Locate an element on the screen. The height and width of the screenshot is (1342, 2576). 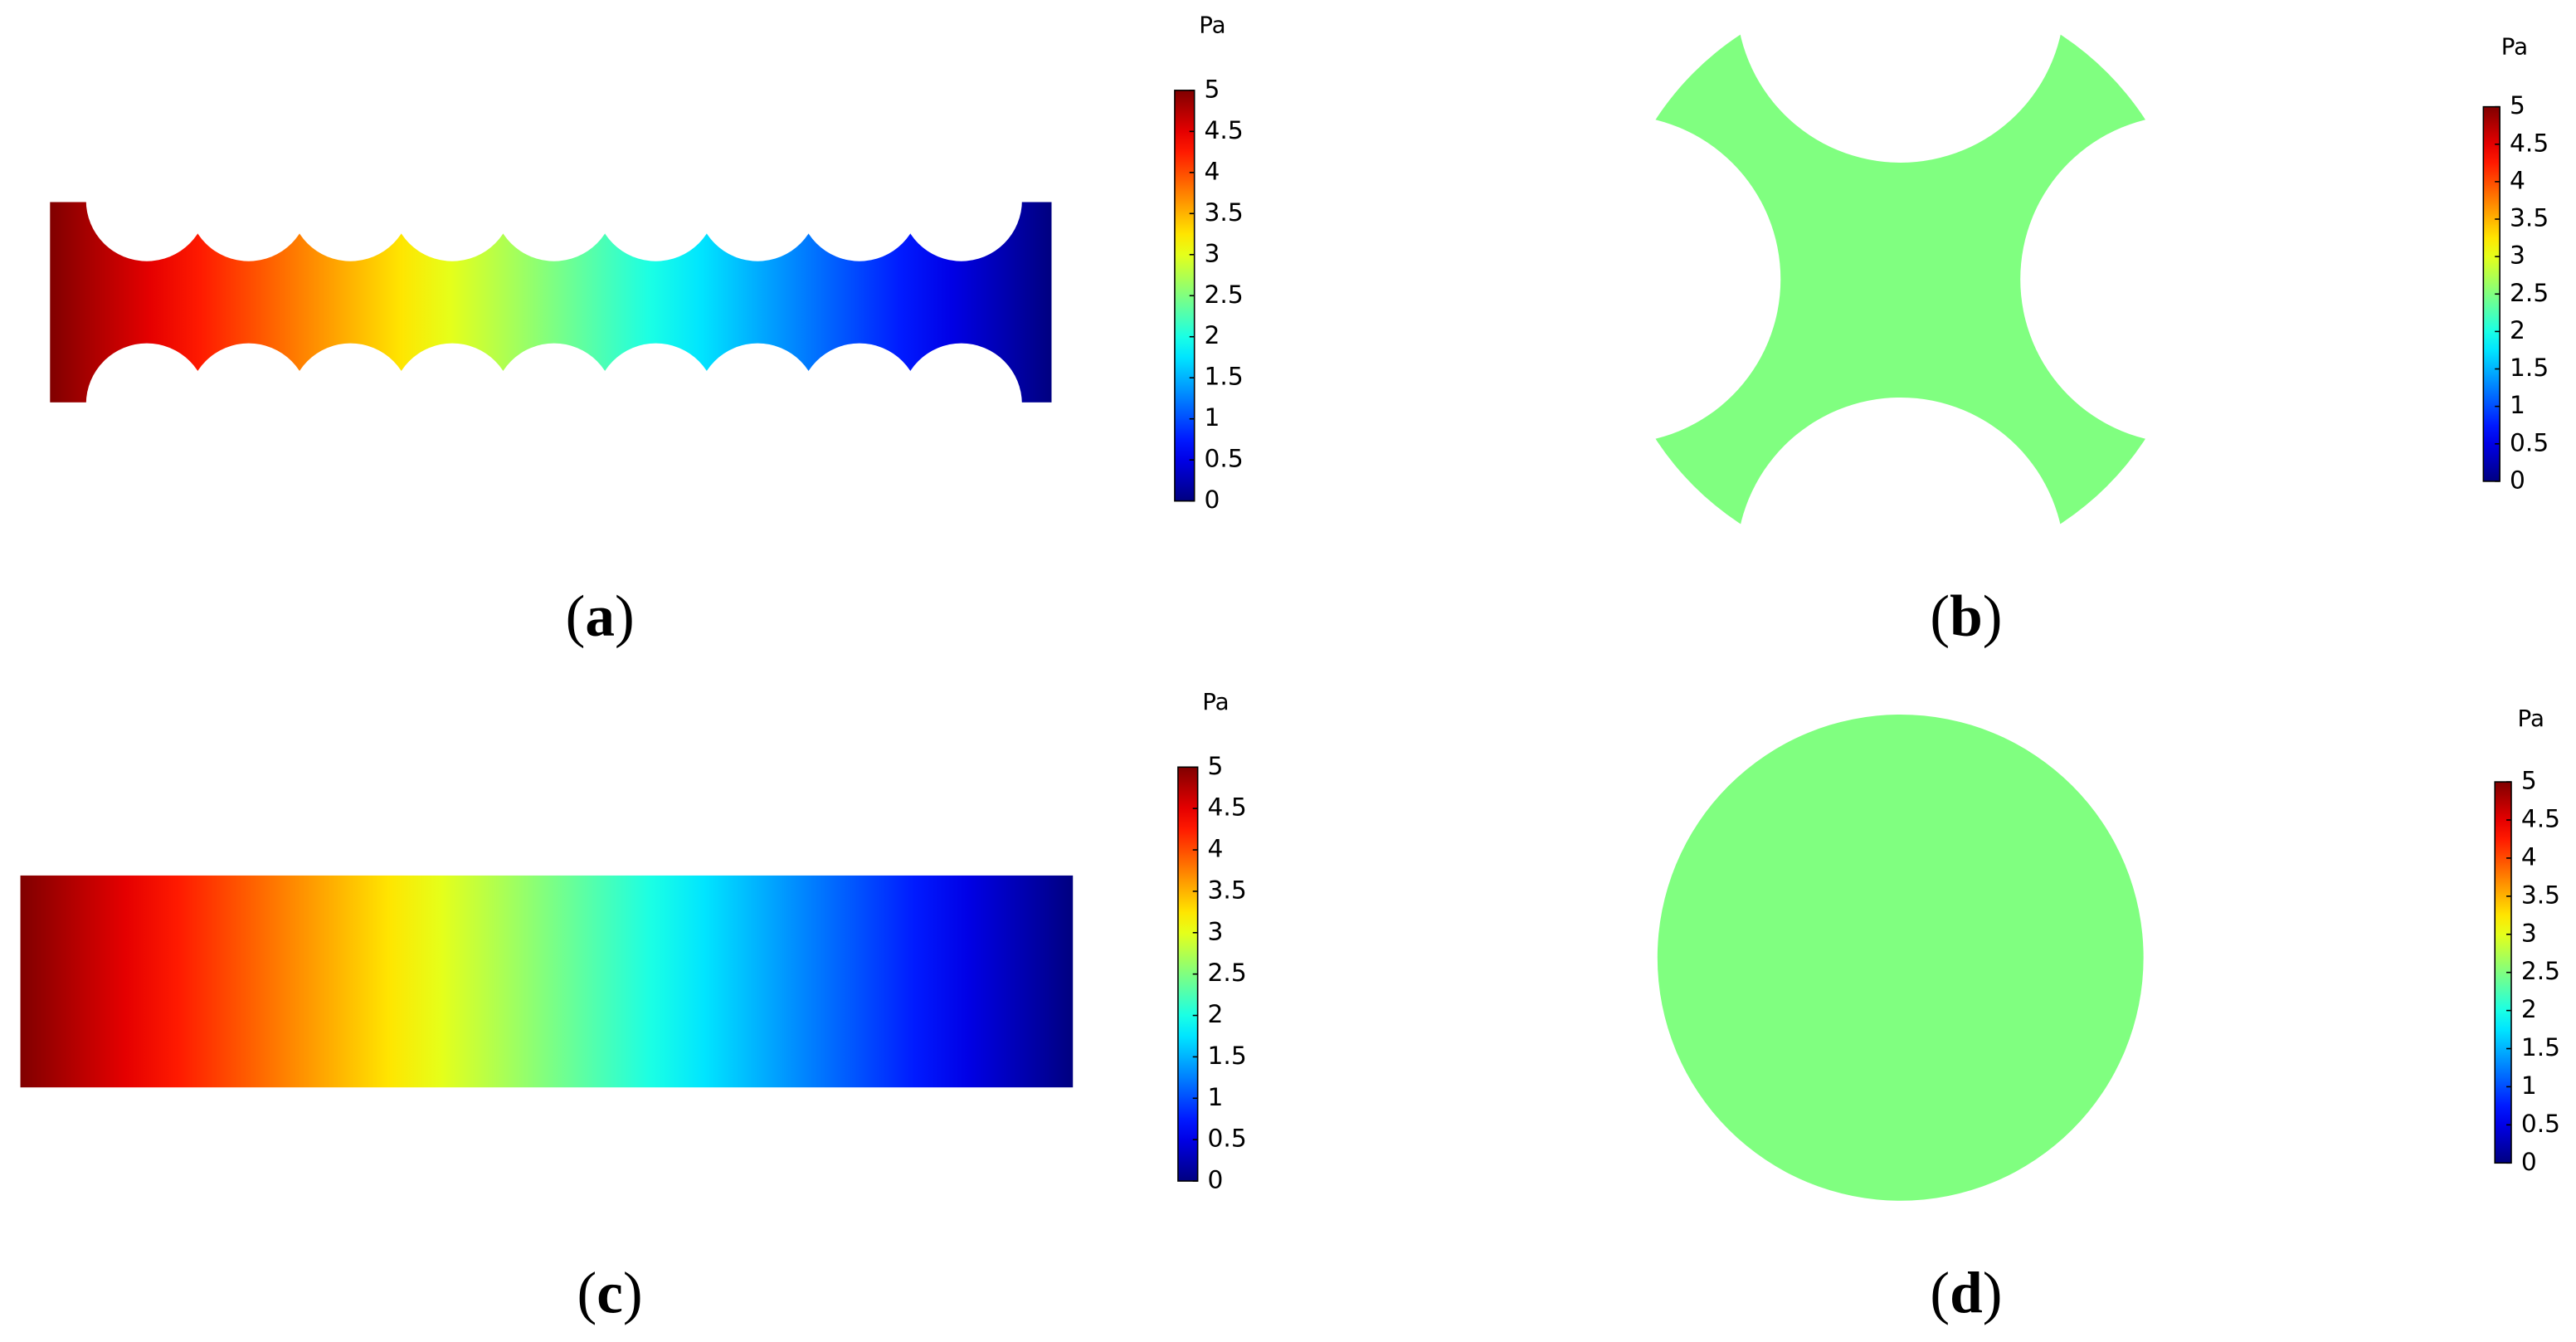
panel-label: (d) is located at coordinates (1966, 1293).